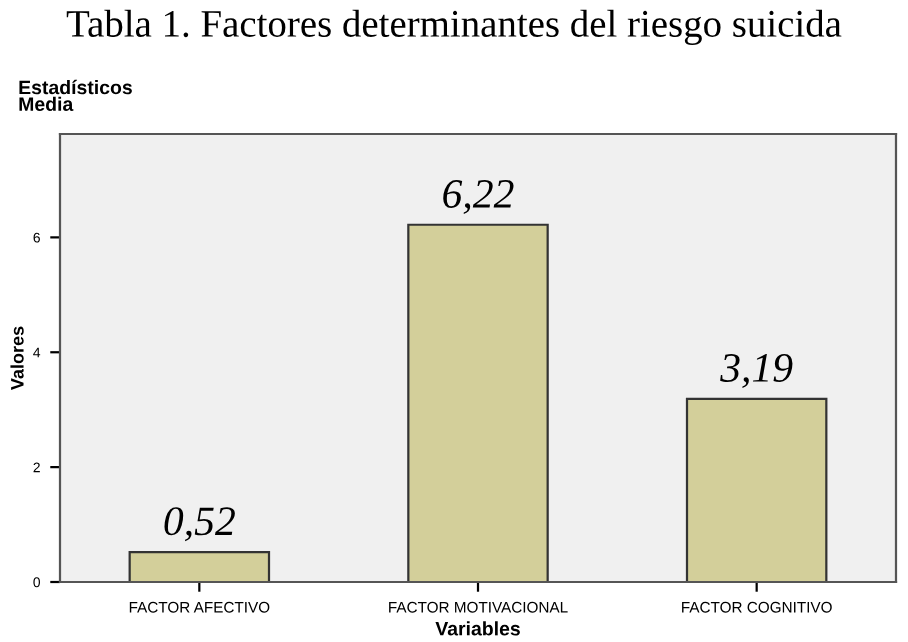 The height and width of the screenshot is (642, 908). What do you see at coordinates (199, 524) in the screenshot?
I see `data-label: 0,52` at bounding box center [199, 524].